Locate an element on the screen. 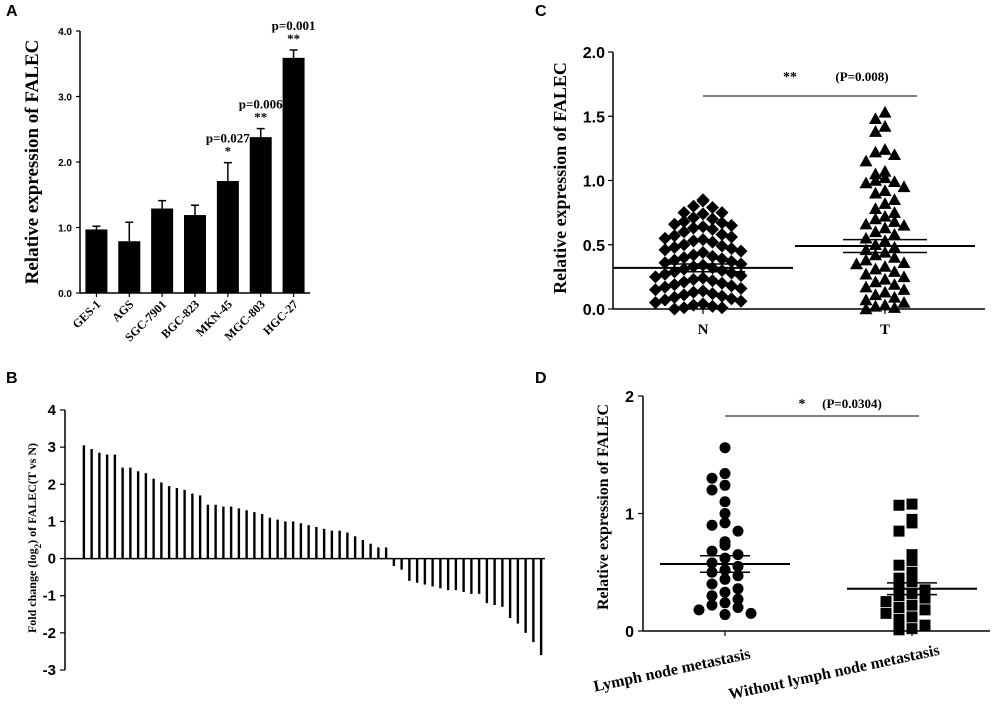 The height and width of the screenshot is (718, 1000). panel-a-ylabel: Relative expression of FALEC is located at coordinates (32, 162).